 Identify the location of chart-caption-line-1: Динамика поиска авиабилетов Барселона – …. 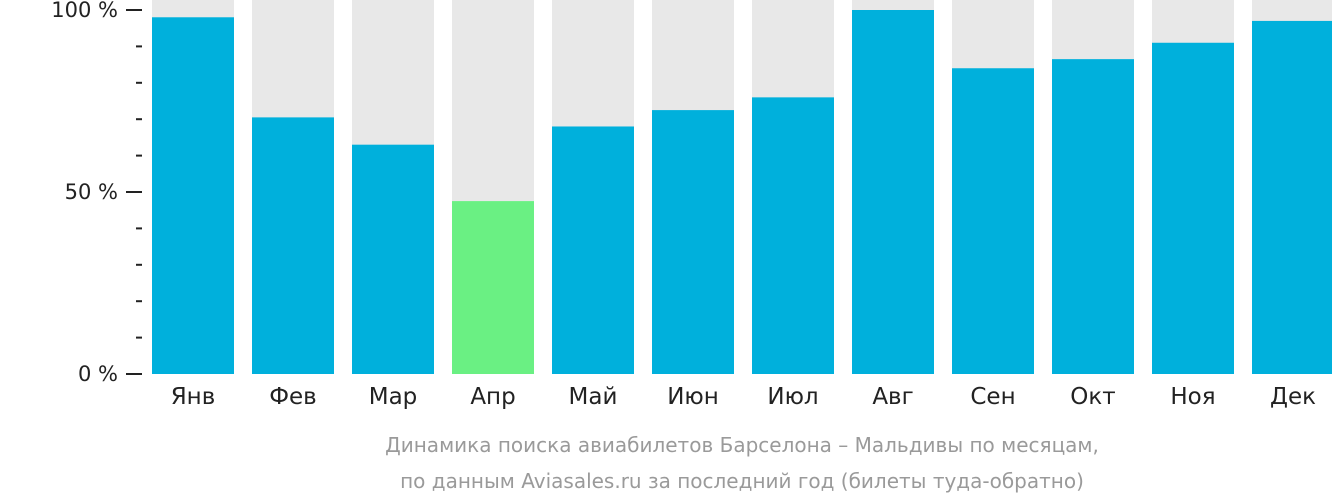
(742, 445).